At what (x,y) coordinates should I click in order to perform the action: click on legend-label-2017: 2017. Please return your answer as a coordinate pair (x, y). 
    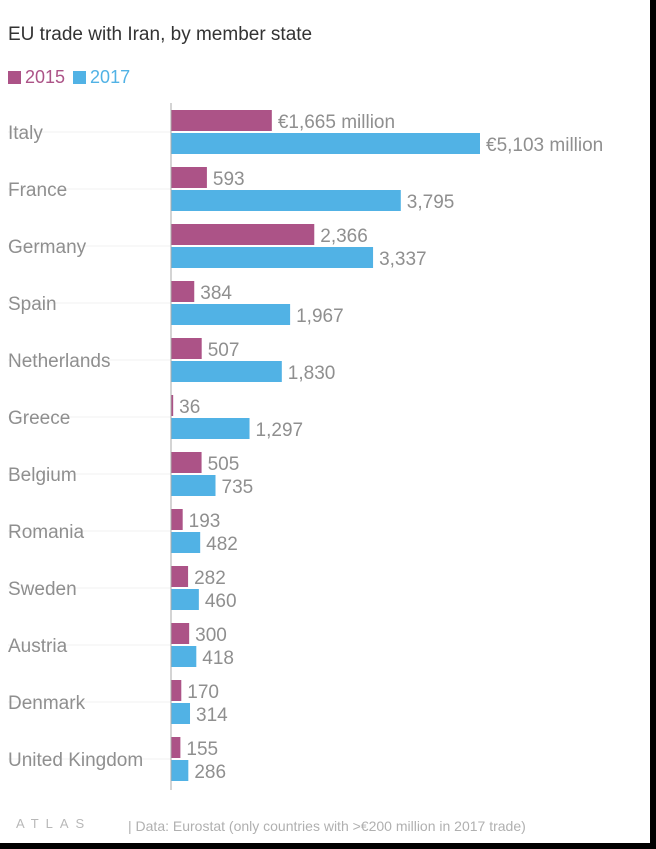
    Looking at the image, I should click on (110, 77).